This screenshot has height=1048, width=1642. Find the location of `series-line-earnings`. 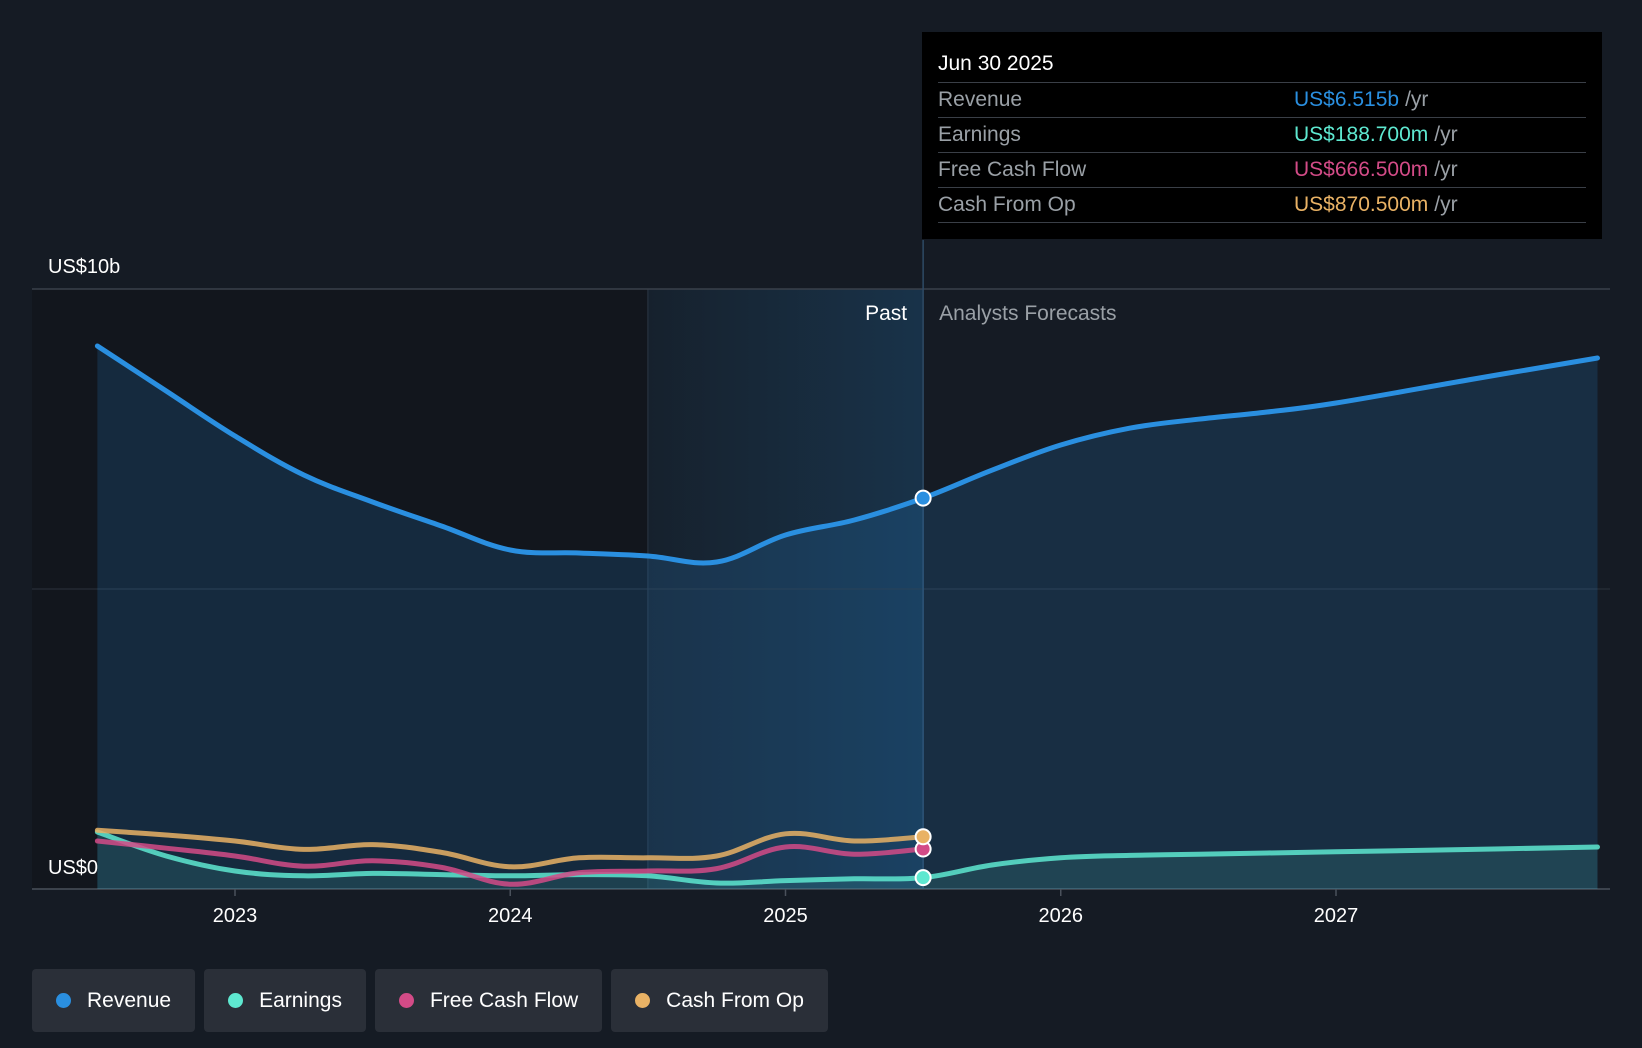

series-line-earnings is located at coordinates (847, 857).